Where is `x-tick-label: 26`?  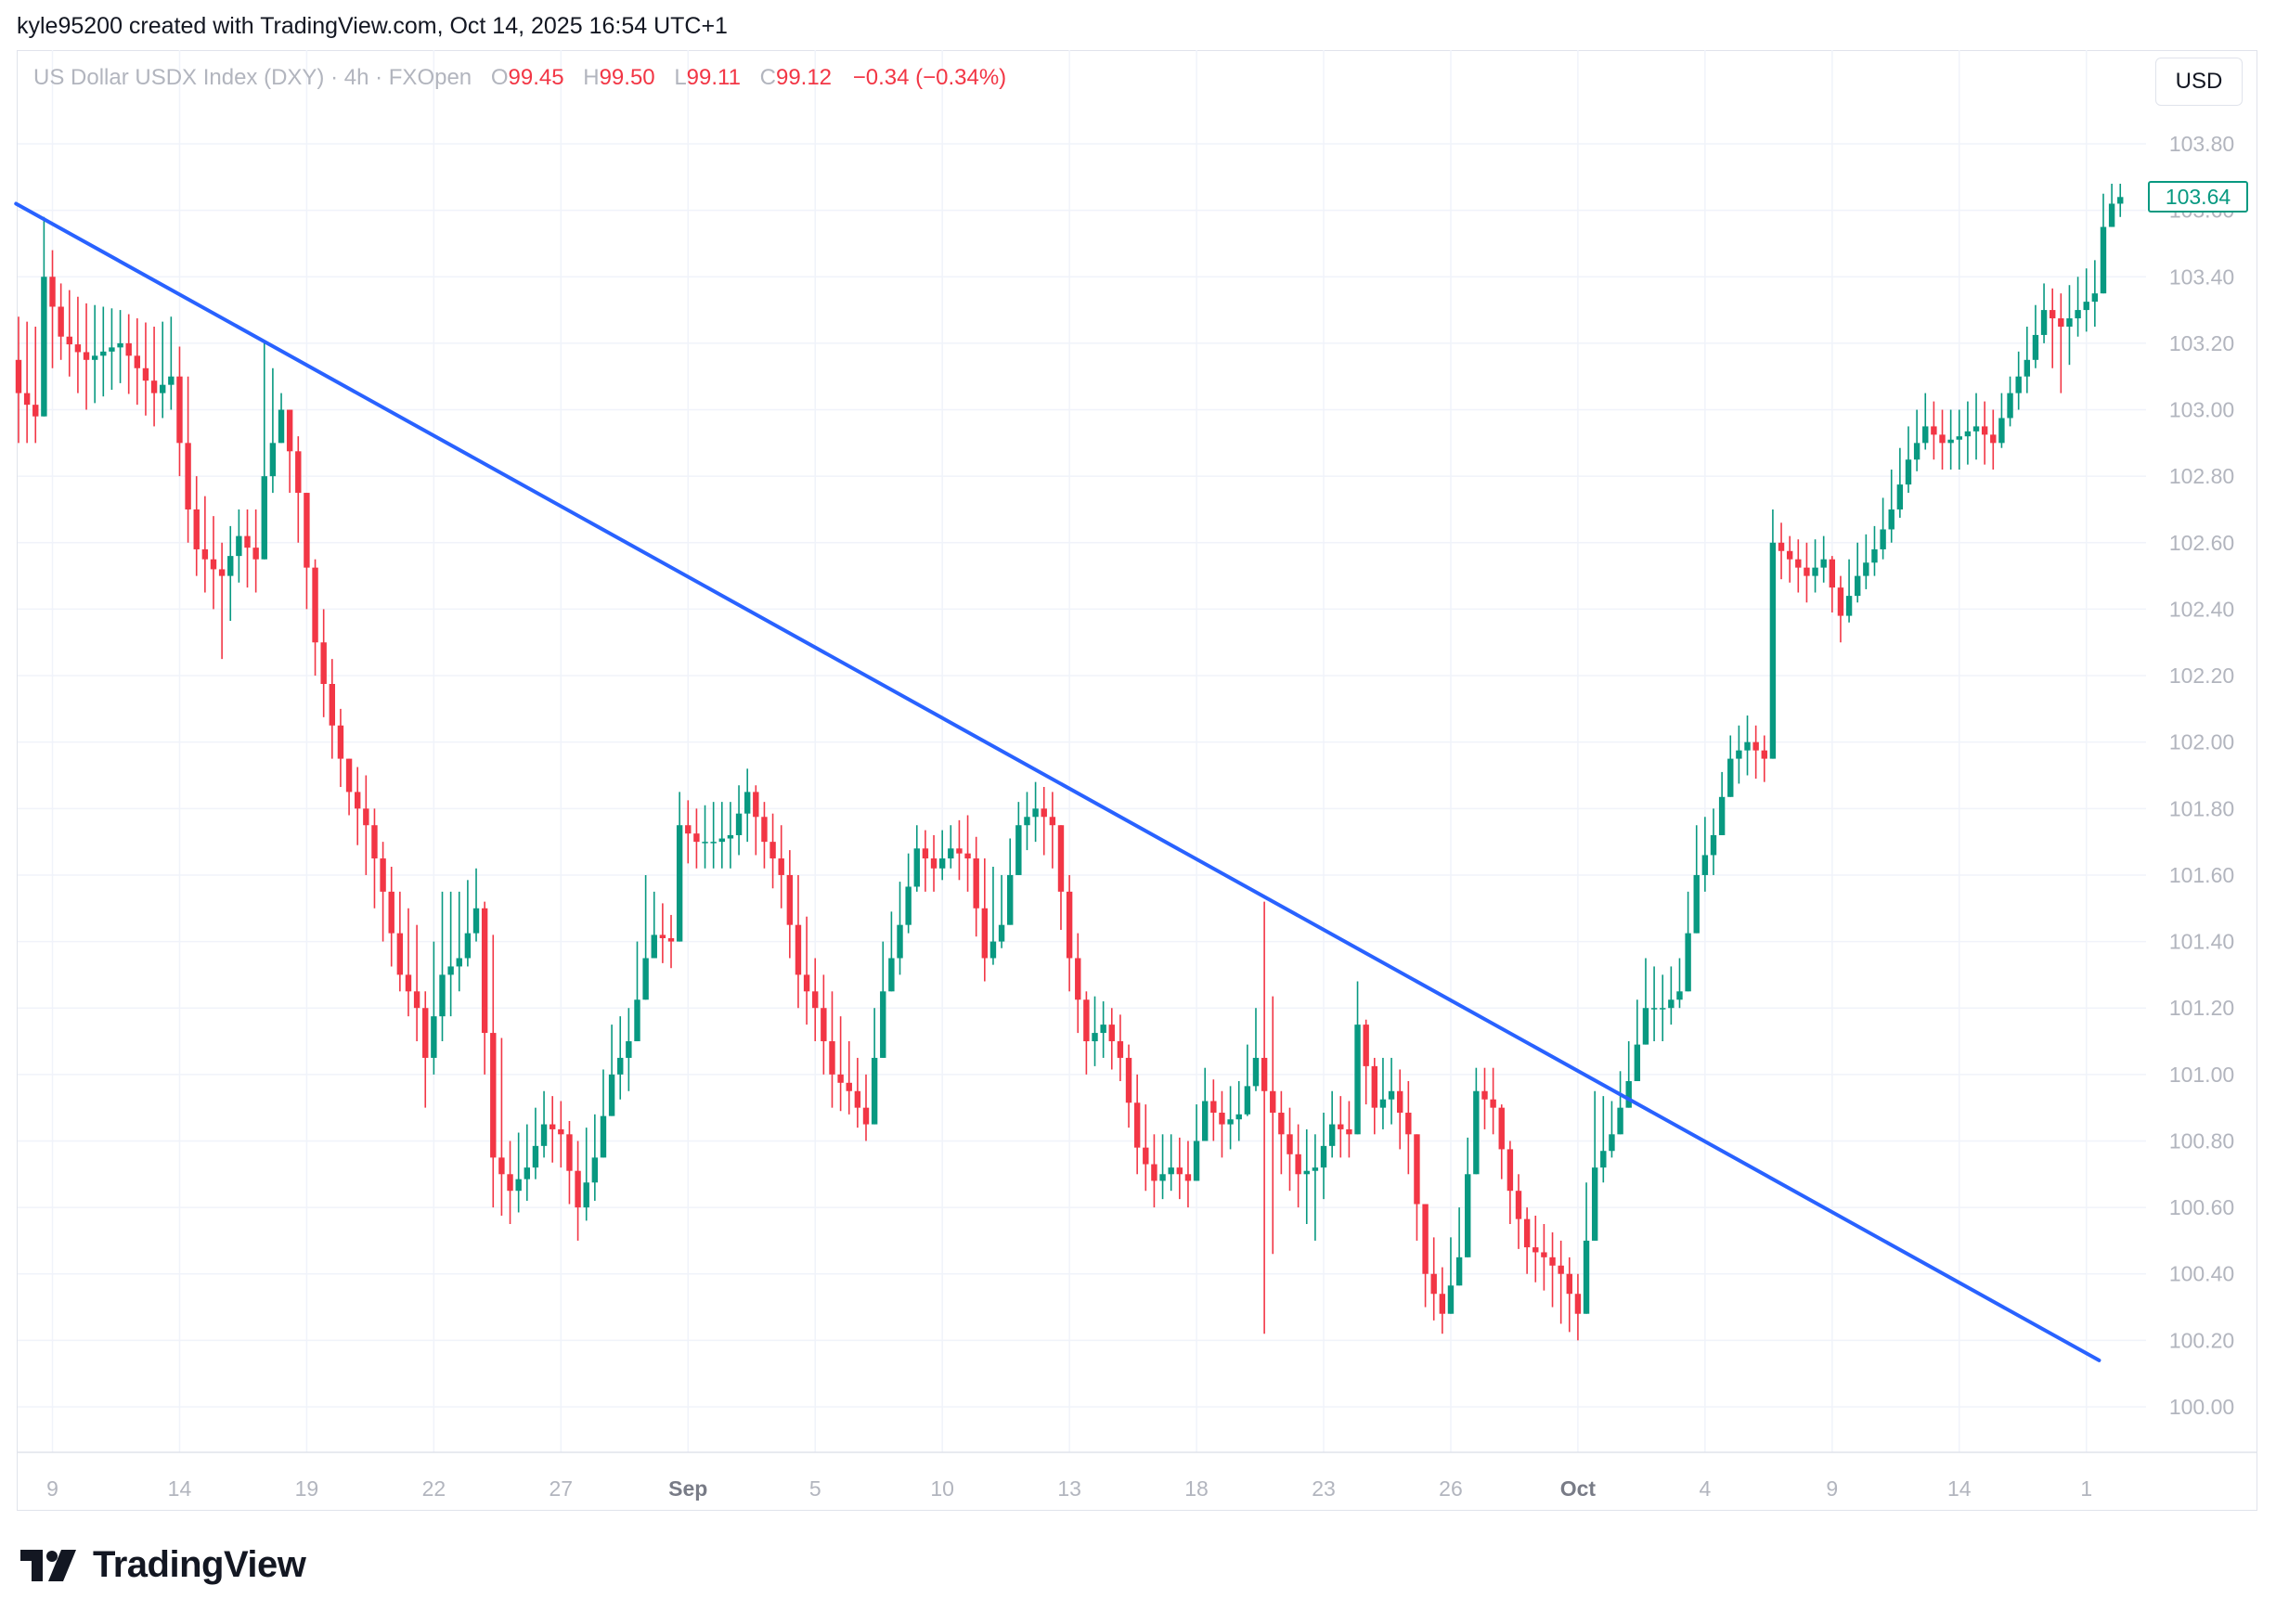
x-tick-label: 26 is located at coordinates (1451, 1489).